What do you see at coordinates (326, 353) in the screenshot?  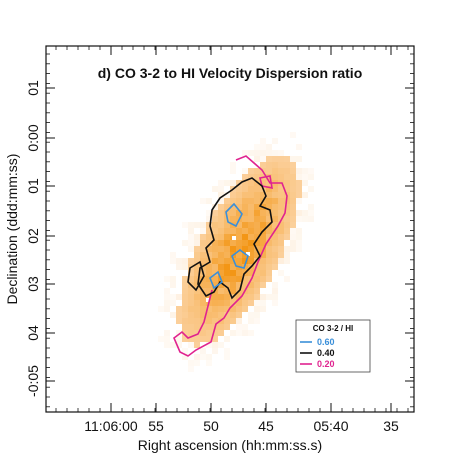 I see `legend-label: 0.40` at bounding box center [326, 353].